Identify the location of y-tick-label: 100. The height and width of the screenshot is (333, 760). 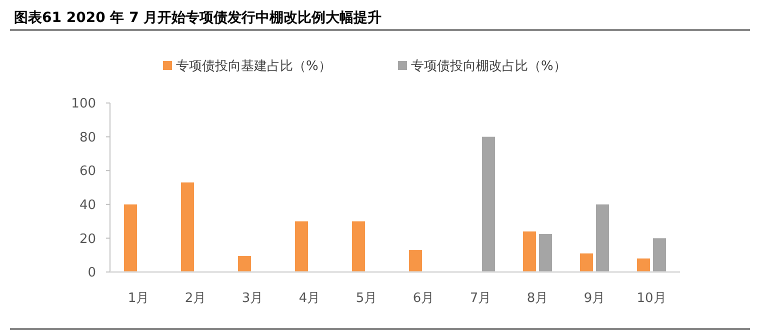
(83, 104).